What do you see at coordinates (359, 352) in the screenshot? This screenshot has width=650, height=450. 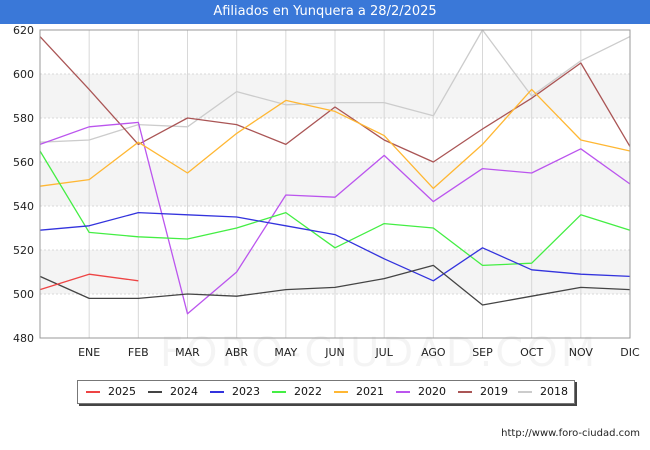 I see `x-tick-labels: ENE FEB MAR ABR MAY JUN JUL AGO SEP OCT NOV DIC` at bounding box center [359, 352].